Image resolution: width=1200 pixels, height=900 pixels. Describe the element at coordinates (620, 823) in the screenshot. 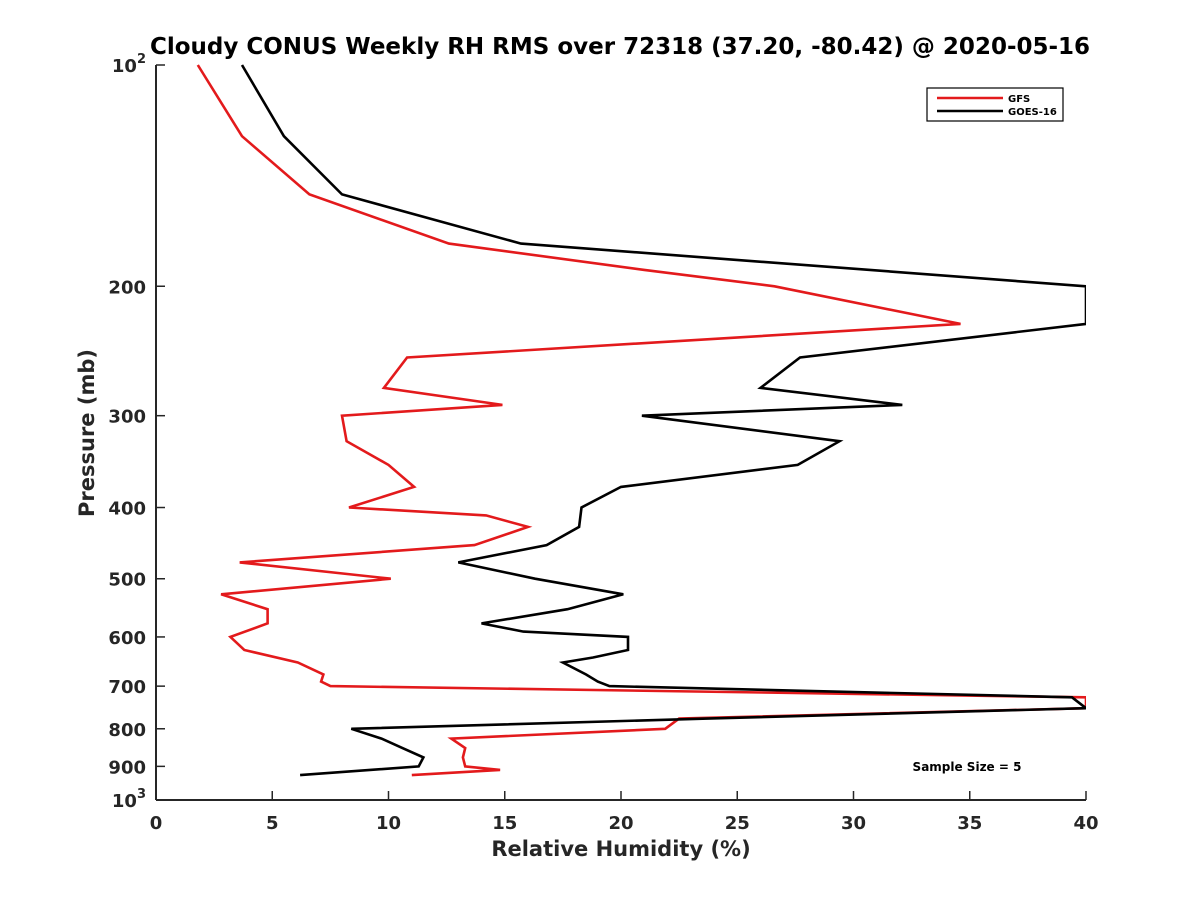

I see `x-tick-label: 20` at that location.